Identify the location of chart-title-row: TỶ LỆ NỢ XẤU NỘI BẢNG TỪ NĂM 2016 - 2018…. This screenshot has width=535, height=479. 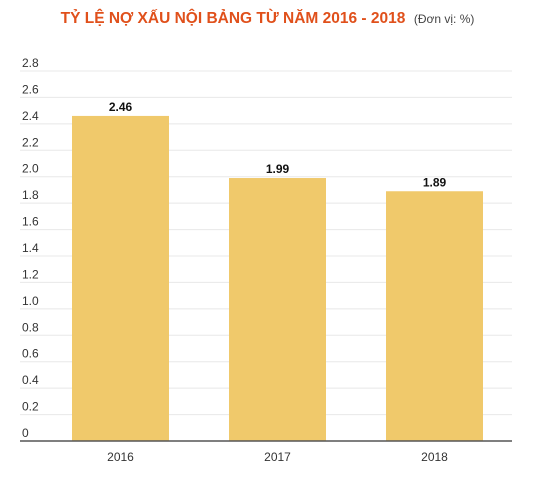
(267, 19).